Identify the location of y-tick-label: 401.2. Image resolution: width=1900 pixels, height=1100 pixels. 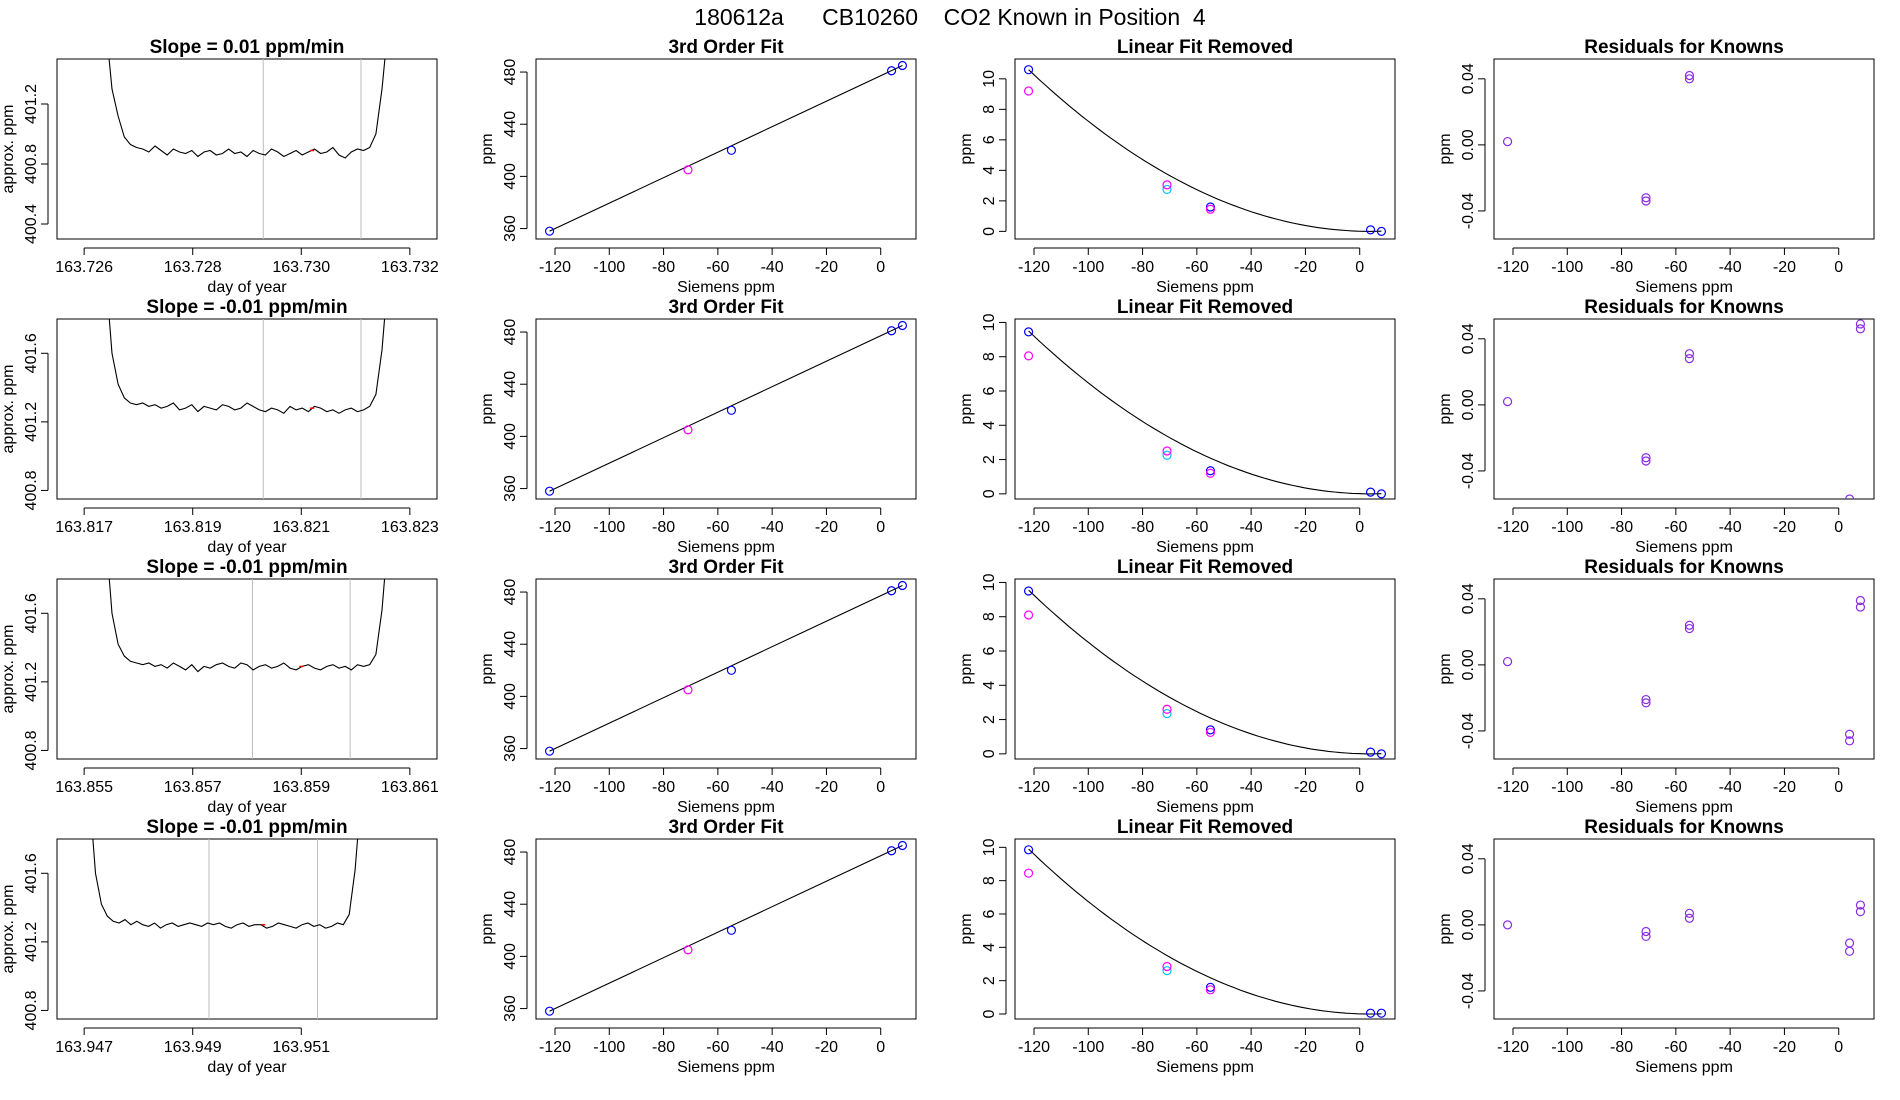
(31, 104).